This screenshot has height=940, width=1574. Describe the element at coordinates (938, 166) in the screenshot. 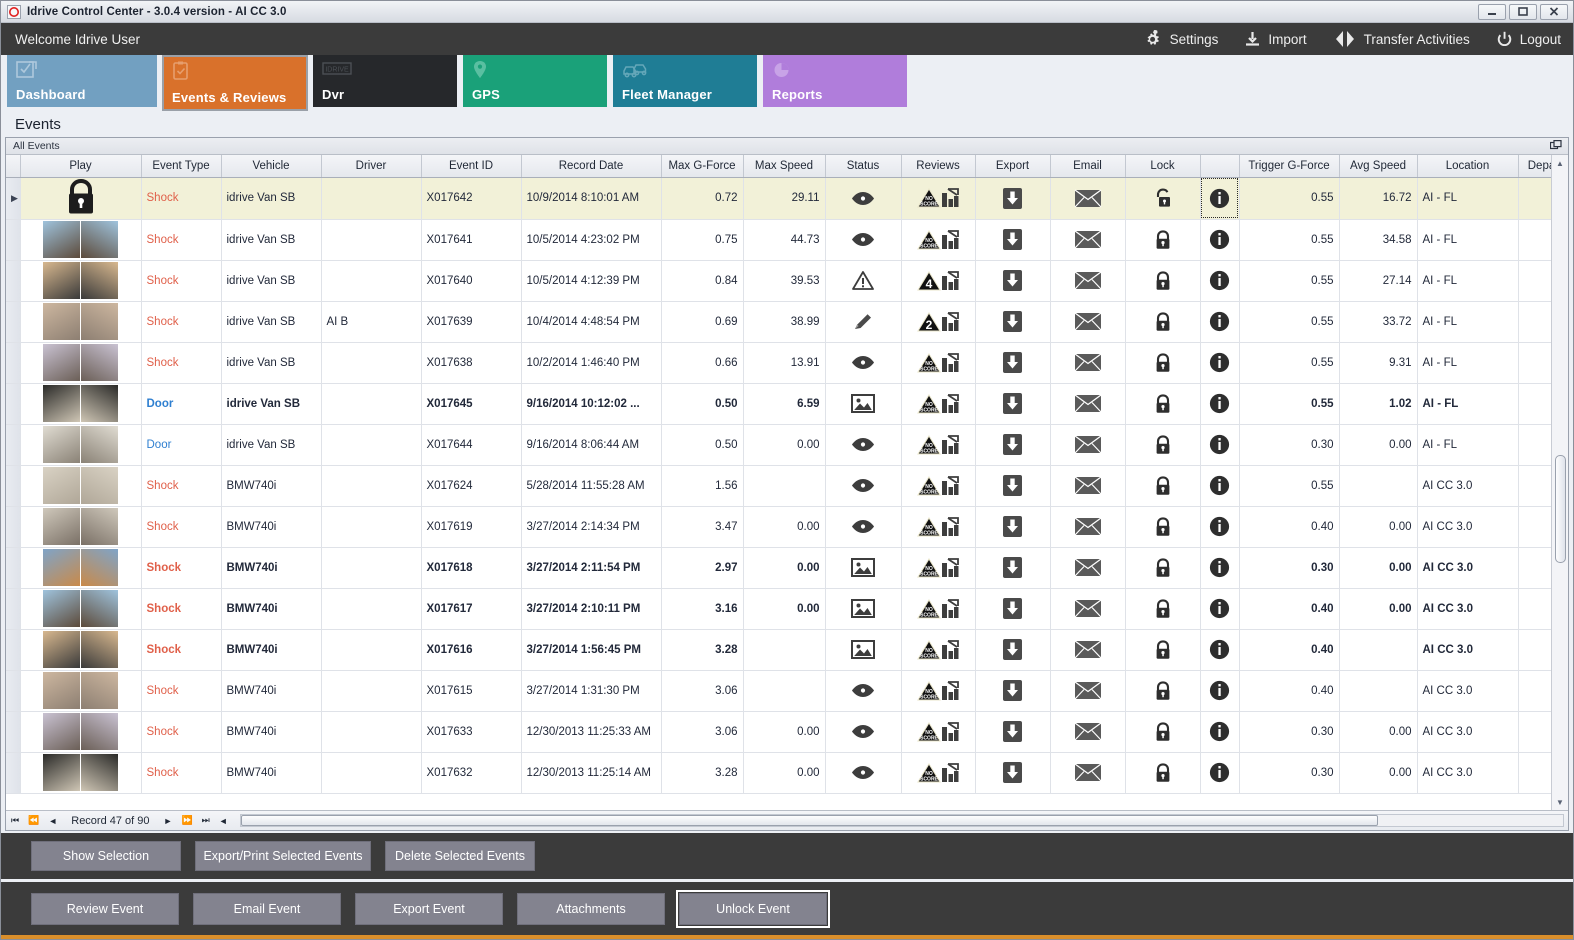

I see `header-reviews: Reviews` at that location.